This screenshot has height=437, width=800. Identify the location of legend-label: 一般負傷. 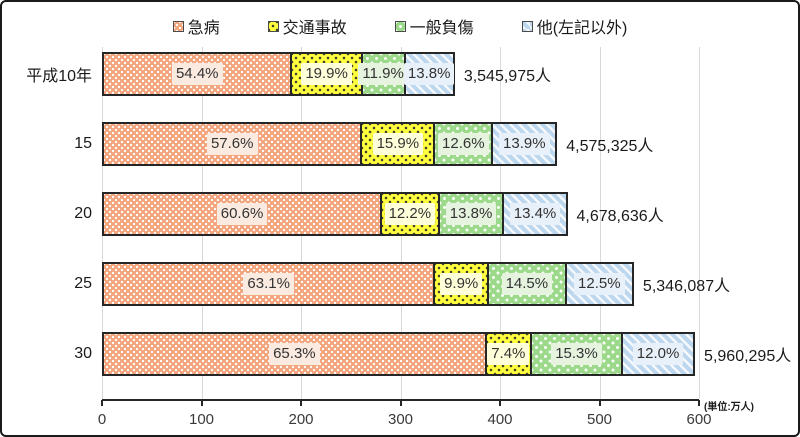
(441, 28).